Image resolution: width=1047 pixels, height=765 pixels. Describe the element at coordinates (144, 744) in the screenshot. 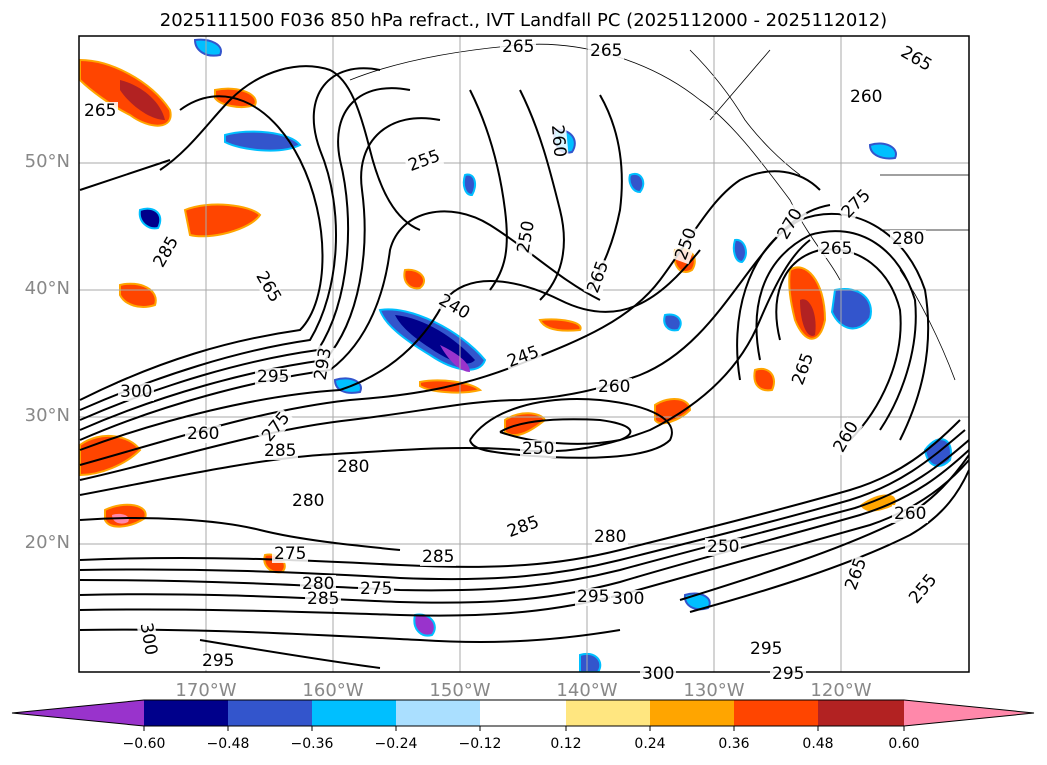

I see `colorbar-tick-label: −0.60` at that location.